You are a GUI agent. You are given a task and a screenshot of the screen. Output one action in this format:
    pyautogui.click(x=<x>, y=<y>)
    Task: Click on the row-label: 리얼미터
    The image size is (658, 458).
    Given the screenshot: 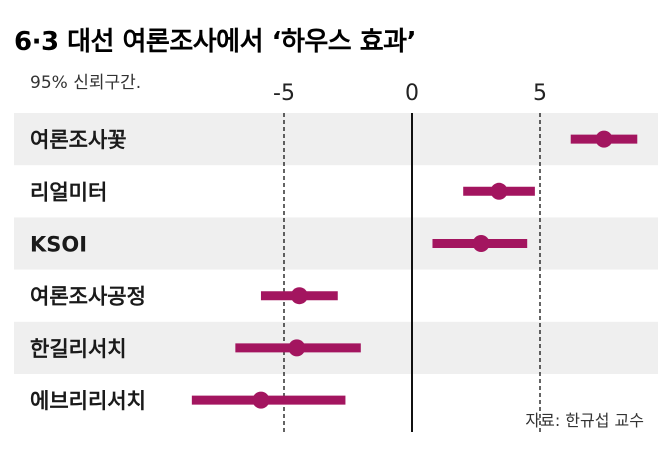 What is the action you would take?
    pyautogui.click(x=68, y=192)
    